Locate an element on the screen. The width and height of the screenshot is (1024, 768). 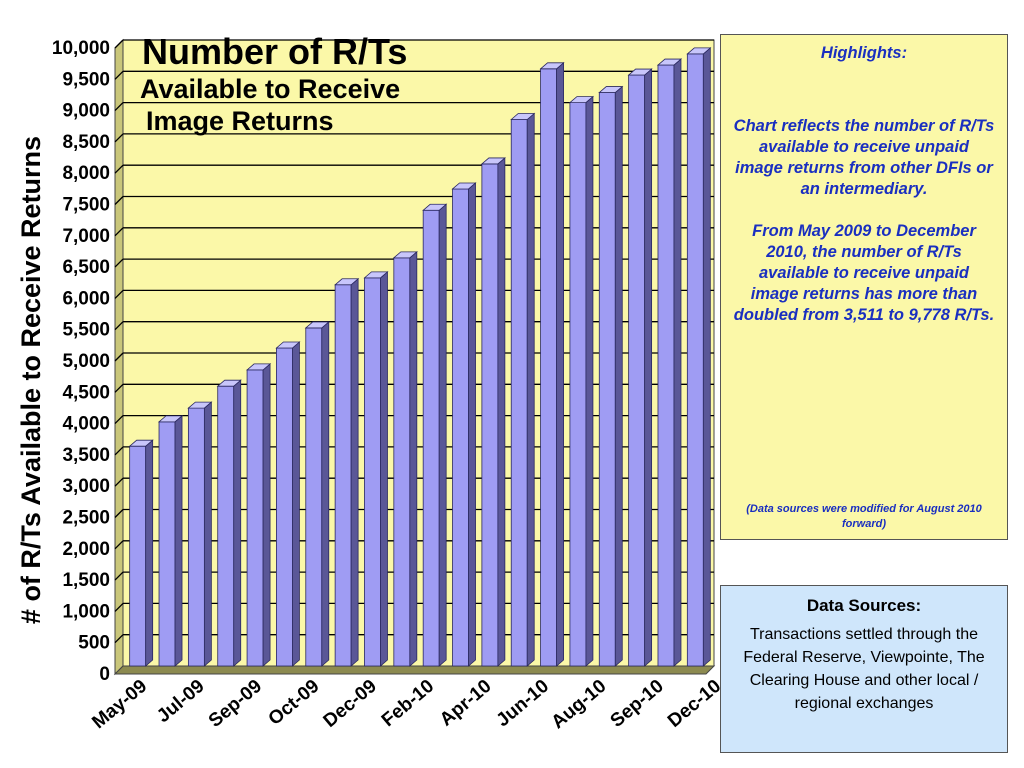
y-tick-label: 7,500 is located at coordinates (86, 205).